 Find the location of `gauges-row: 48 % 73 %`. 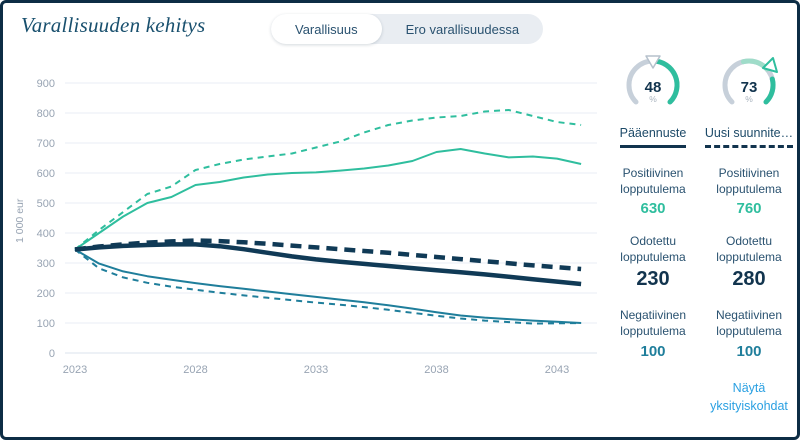

gauges-row: 48 % 73 % is located at coordinates (701, 87).